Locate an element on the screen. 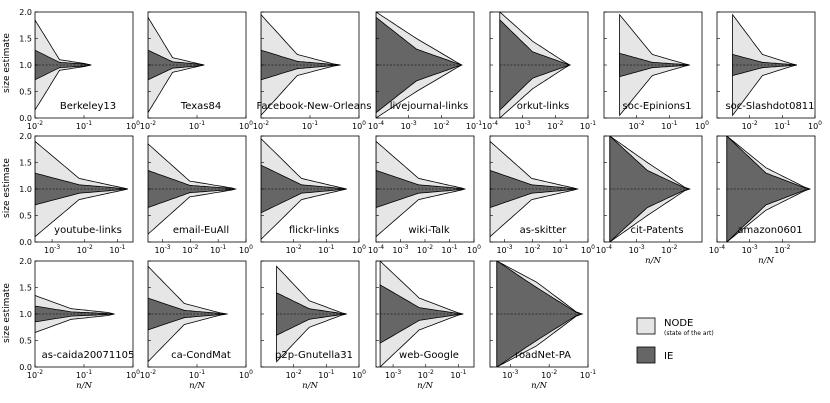 Image resolution: width=830 pixels, height=403 pixels. panel-p2p-gnutella31: 10⁻² 10⁻¹ 100 p2p-Gnutella31 n/N is located at coordinates (313, 325).